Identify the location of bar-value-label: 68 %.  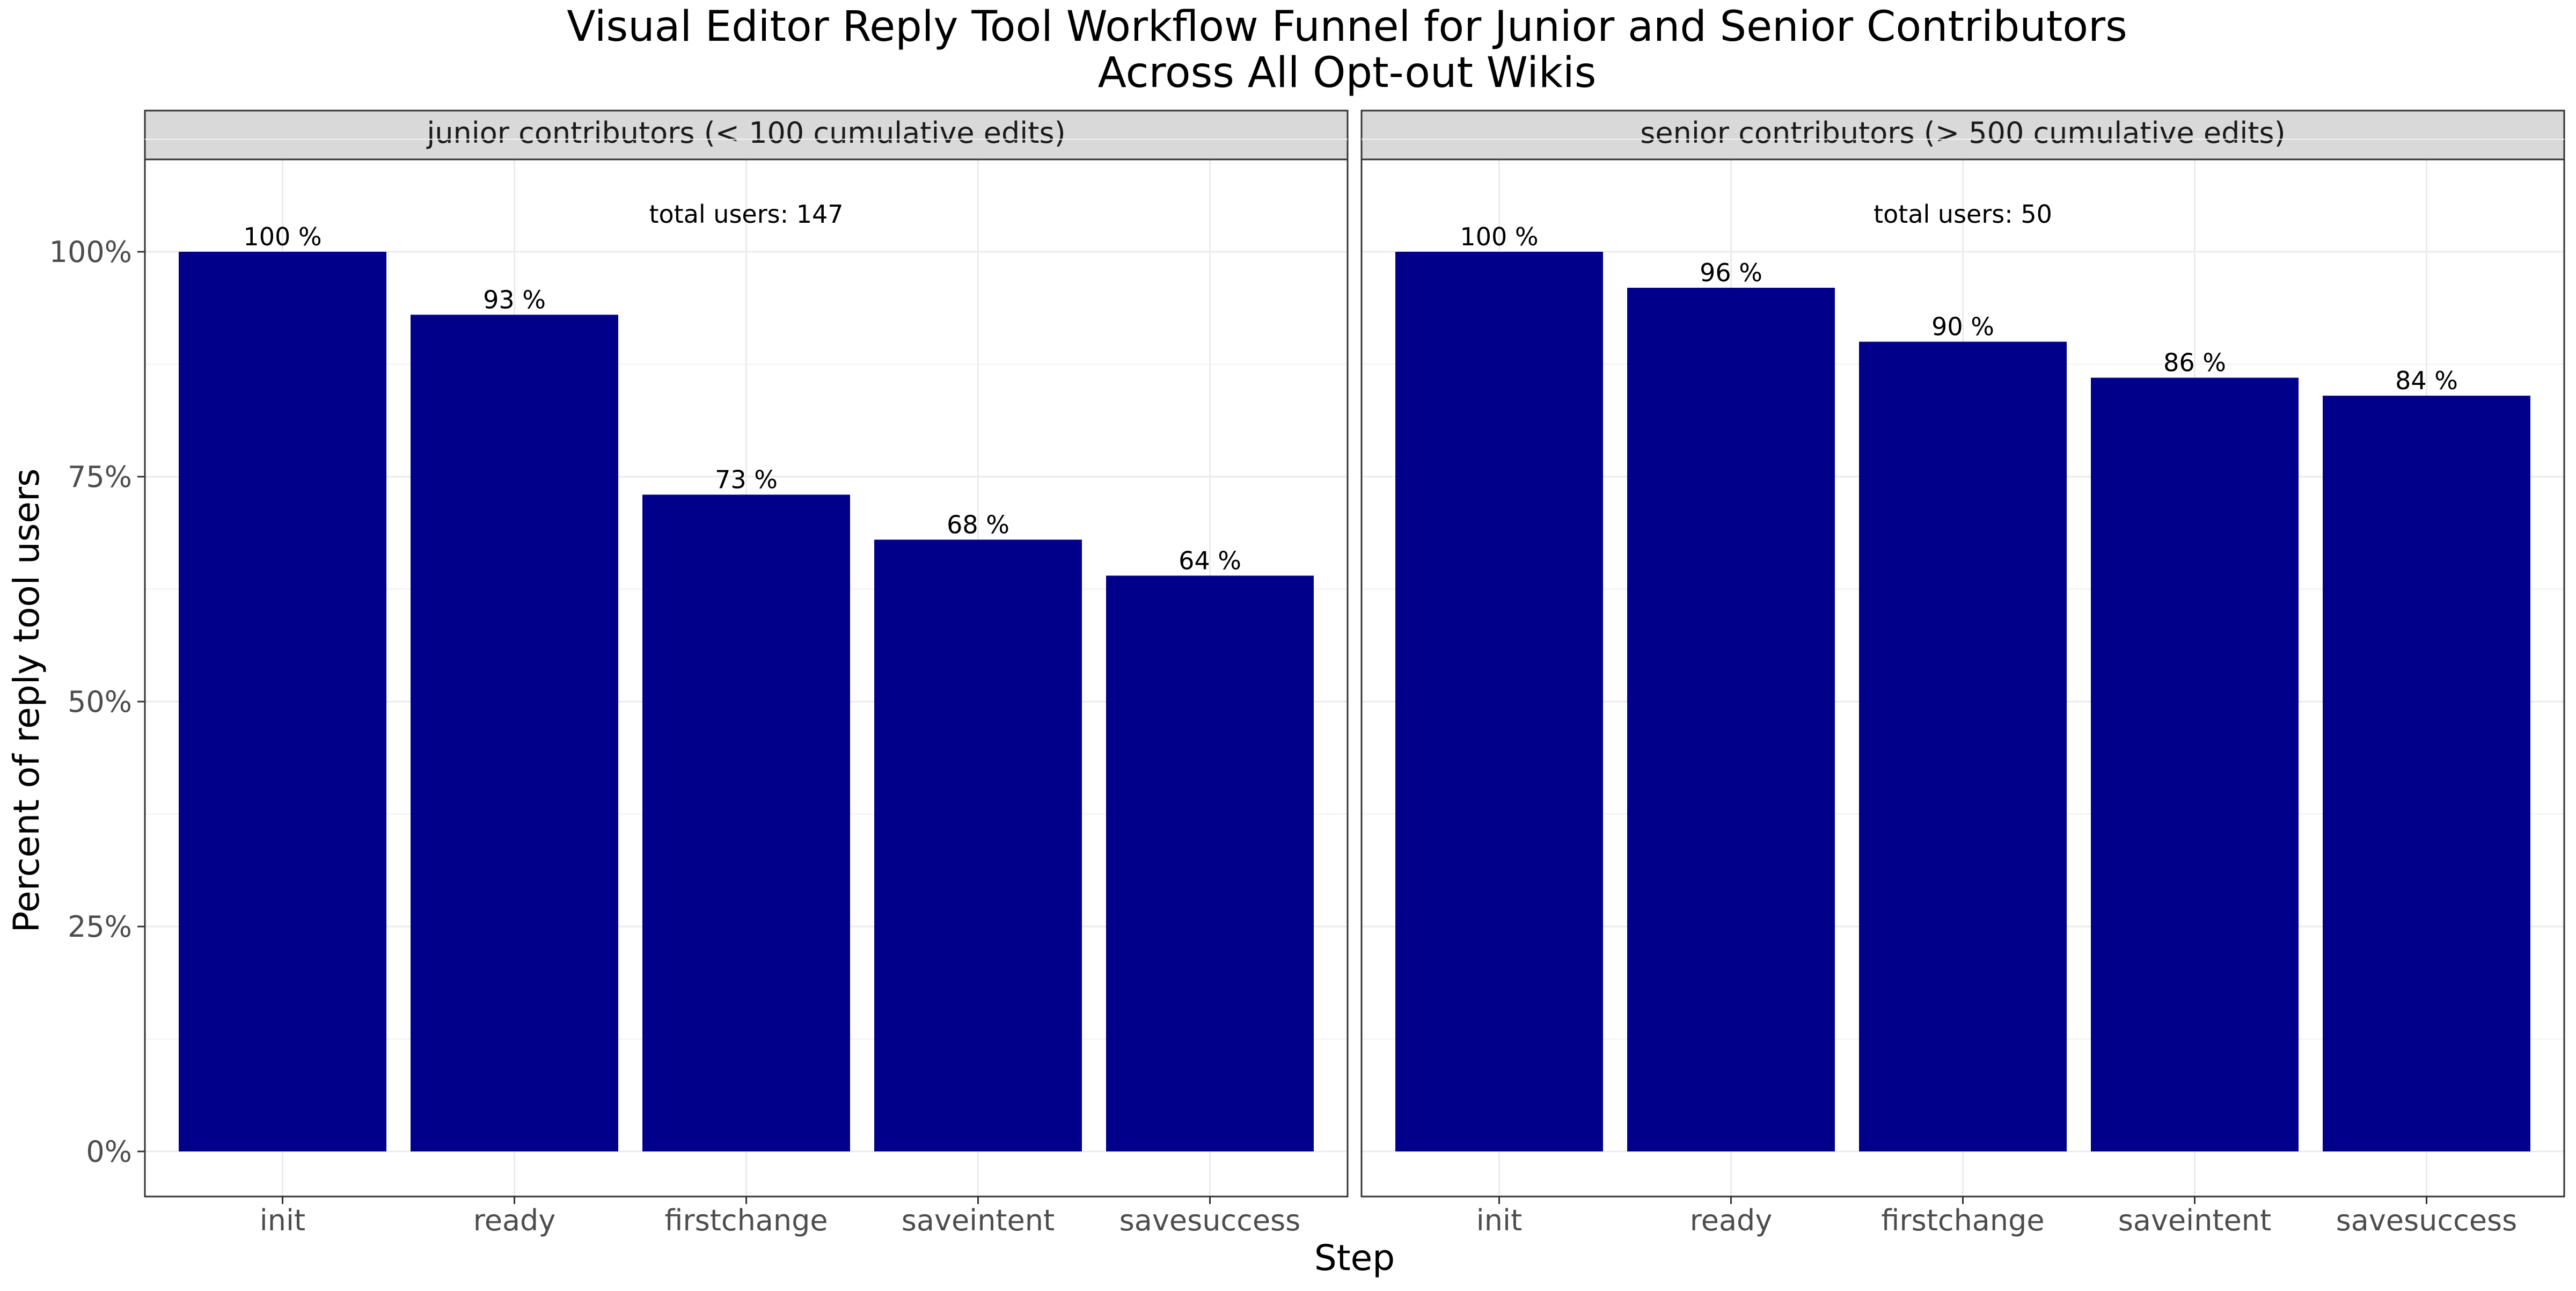
(978, 524).